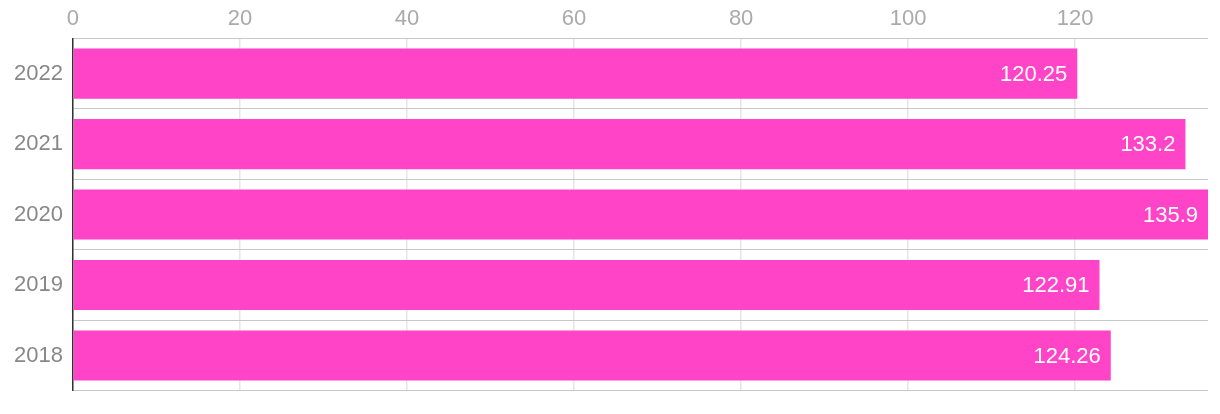 Image resolution: width=1220 pixels, height=414 pixels. Describe the element at coordinates (1056, 285) in the screenshot. I see `data-label: 122.91` at that location.